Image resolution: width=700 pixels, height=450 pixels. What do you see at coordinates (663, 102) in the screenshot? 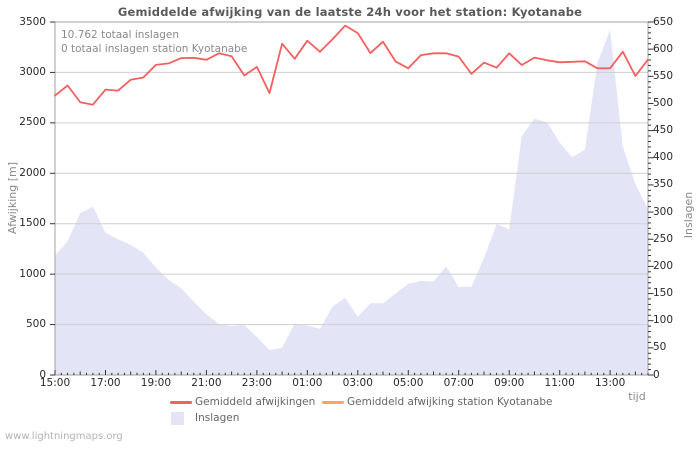
I see `y-axis-tick-label-right: 500` at bounding box center [663, 102].